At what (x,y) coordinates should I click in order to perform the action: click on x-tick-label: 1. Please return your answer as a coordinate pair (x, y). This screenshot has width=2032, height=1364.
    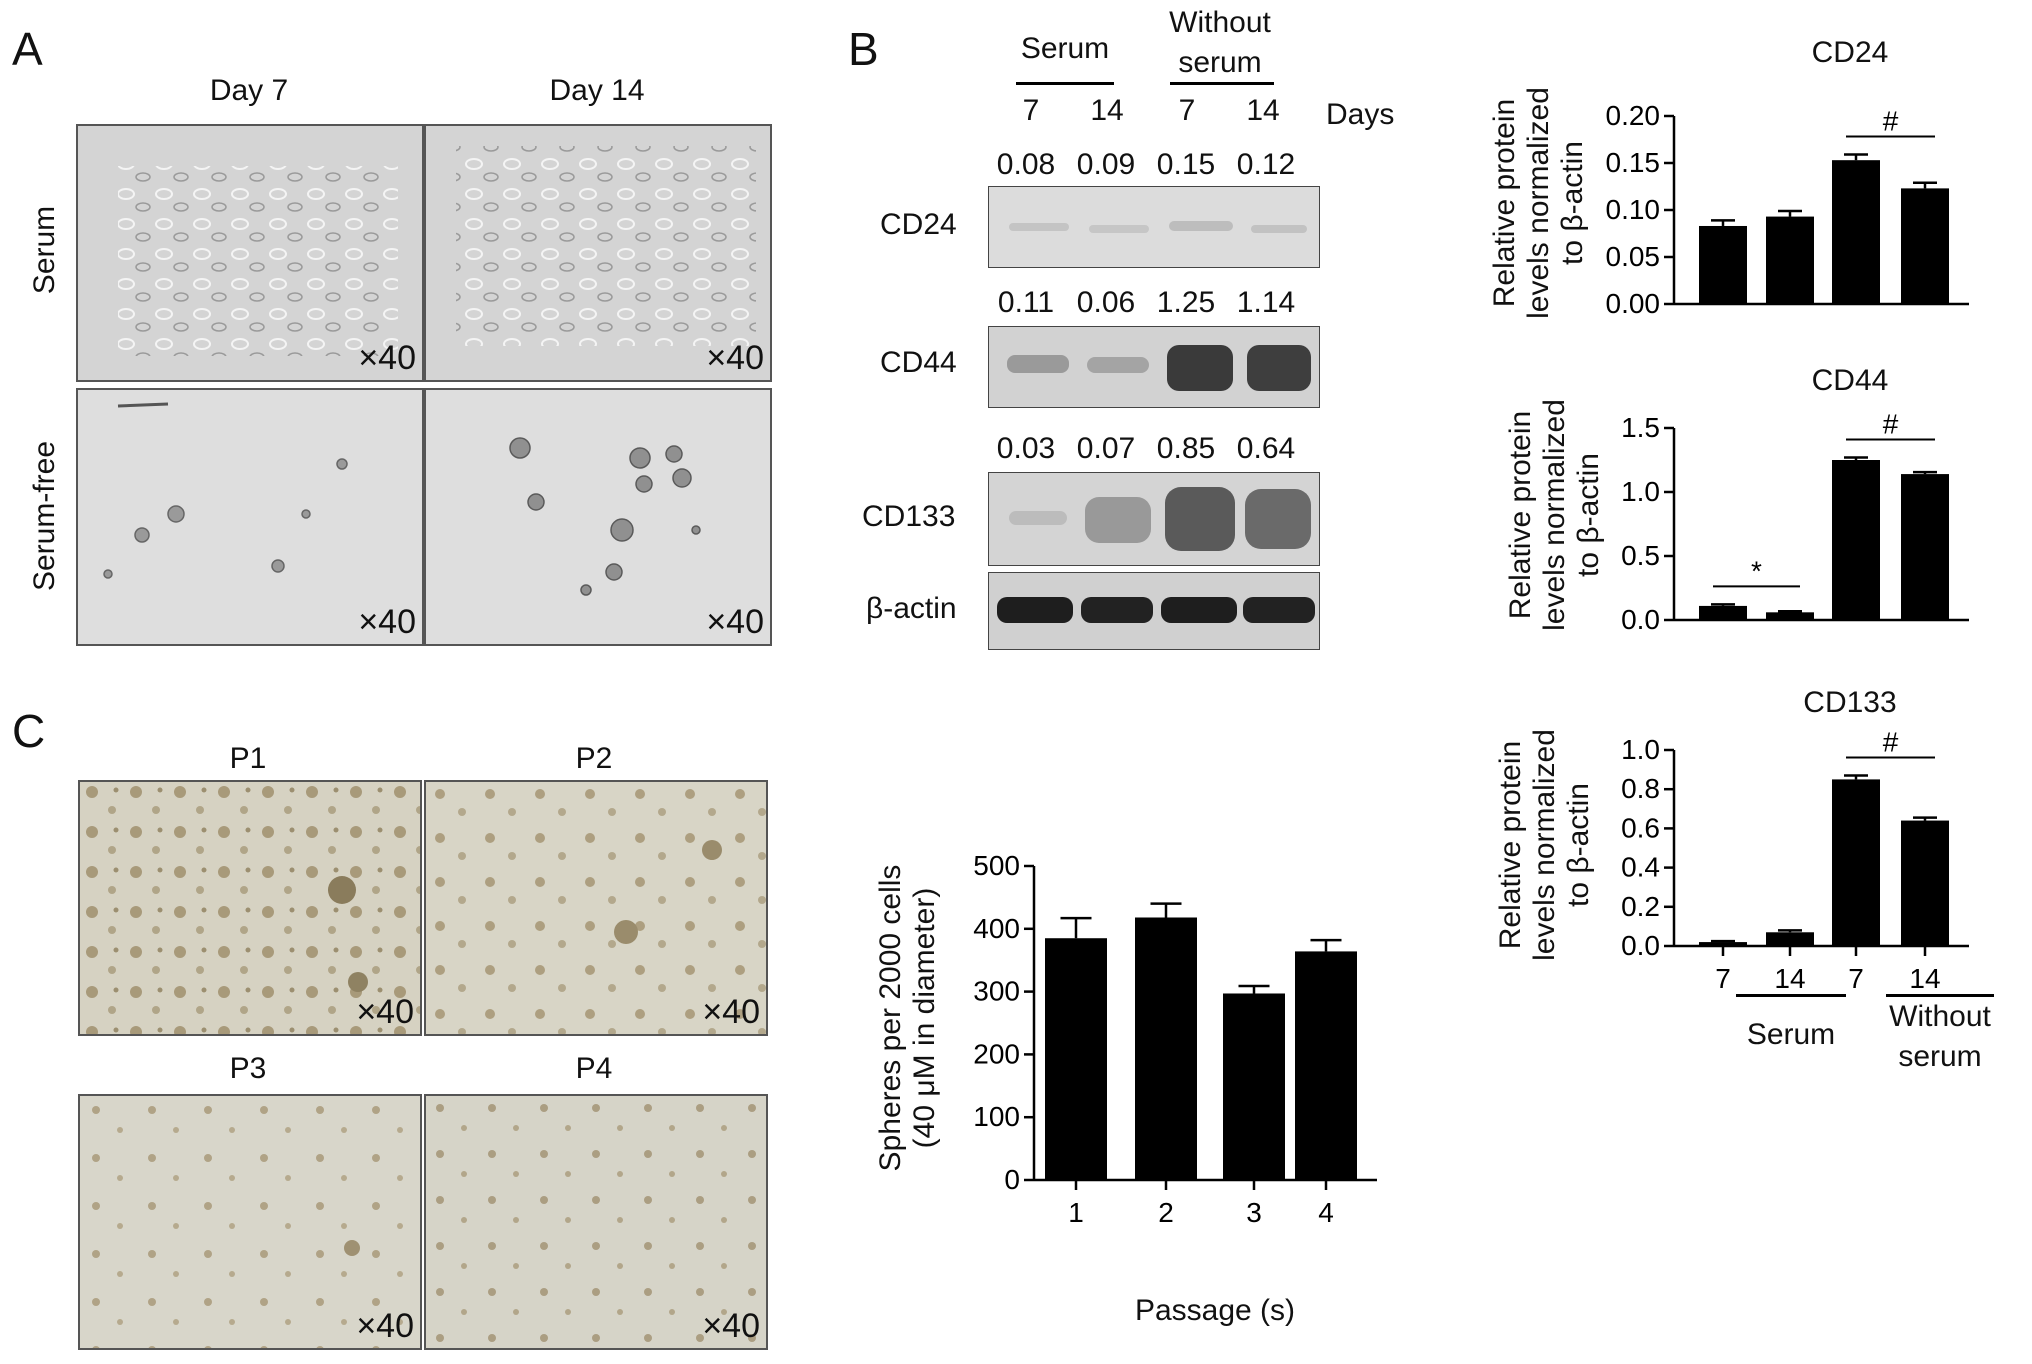
    Looking at the image, I should click on (1076, 1212).